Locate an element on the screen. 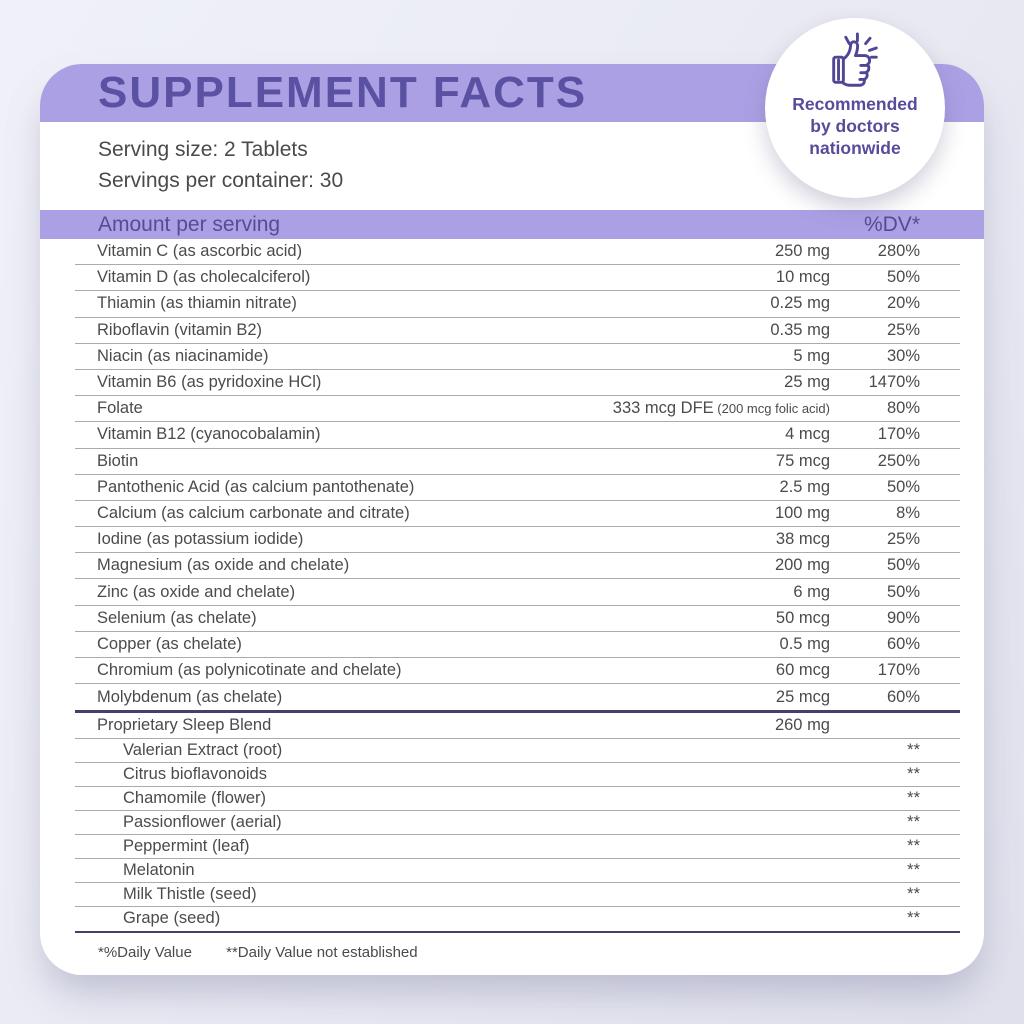  nutrient-dv: 1470% is located at coordinates (894, 382).